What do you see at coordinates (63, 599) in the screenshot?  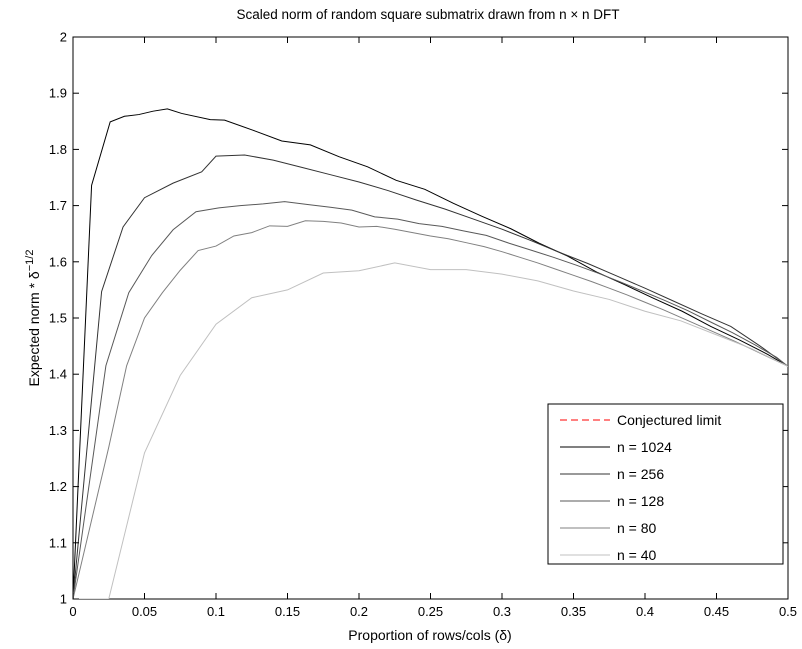 I see `y-tick-label: 1` at bounding box center [63, 599].